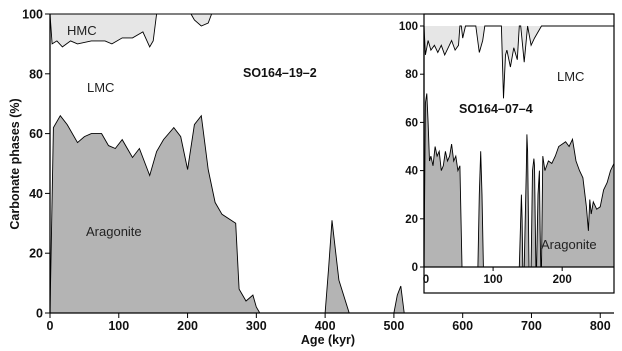  What do you see at coordinates (36, 74) in the screenshot?
I see `y-tick-label: 80` at bounding box center [36, 74].